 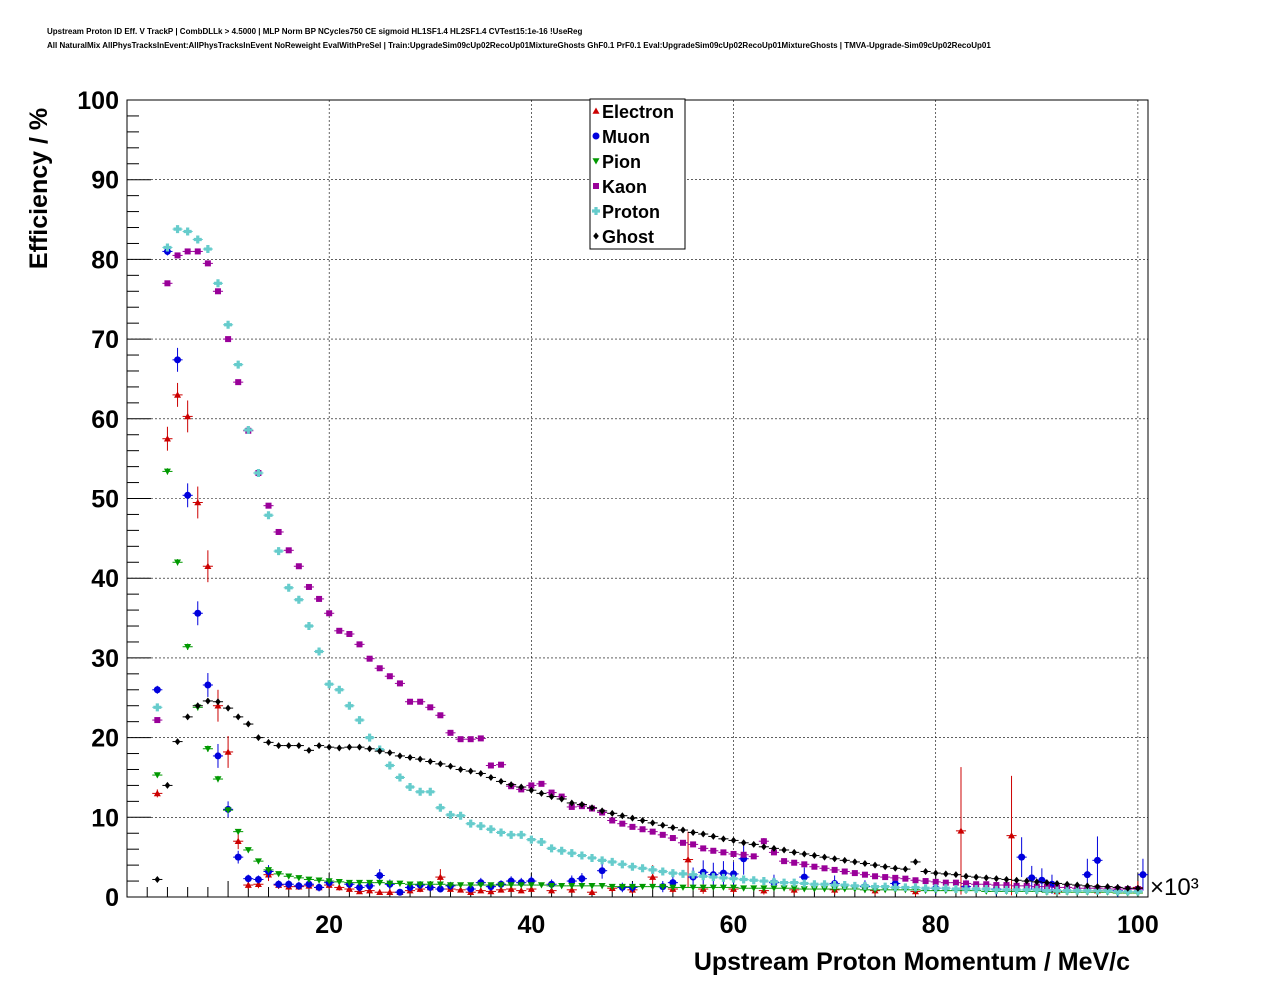 What do you see at coordinates (624, 187) in the screenshot?
I see `legend-label-kaon: Kaon` at bounding box center [624, 187].